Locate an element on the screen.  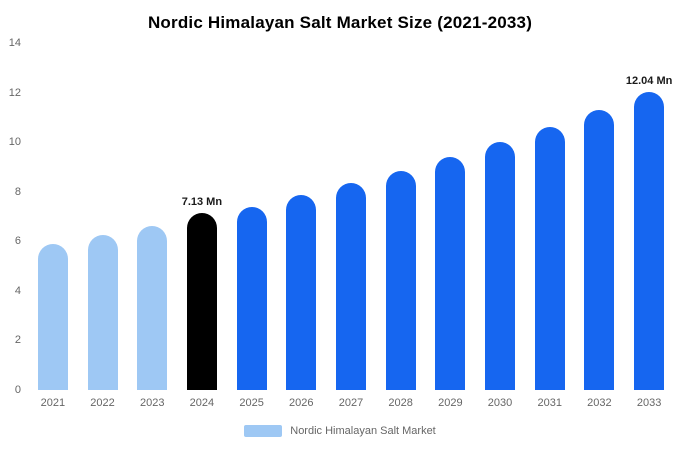
x-tick-label: 2027 is located at coordinates (351, 403).